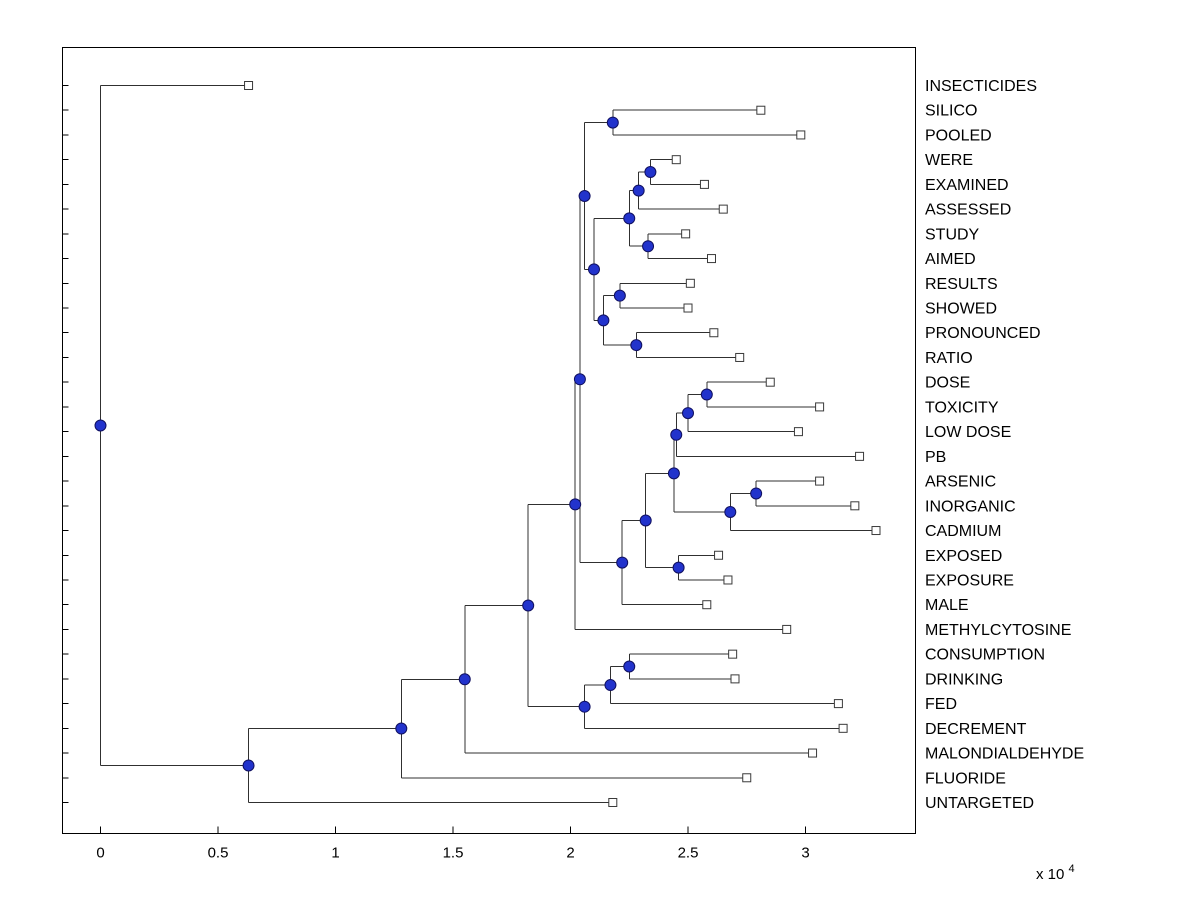  What do you see at coordinates (805, 853) in the screenshot?
I see `x-tick-label: 3` at bounding box center [805, 853].